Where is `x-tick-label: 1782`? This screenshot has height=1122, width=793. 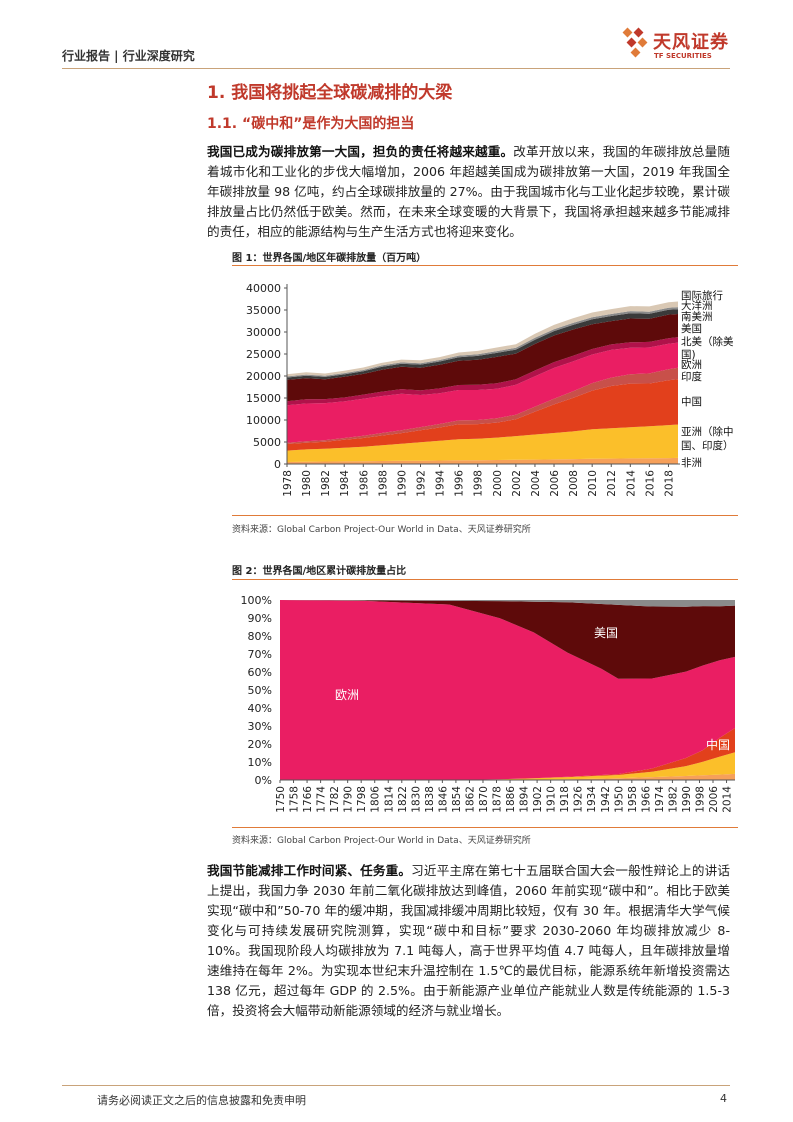 x-tick-label: 1782 is located at coordinates (335, 799).